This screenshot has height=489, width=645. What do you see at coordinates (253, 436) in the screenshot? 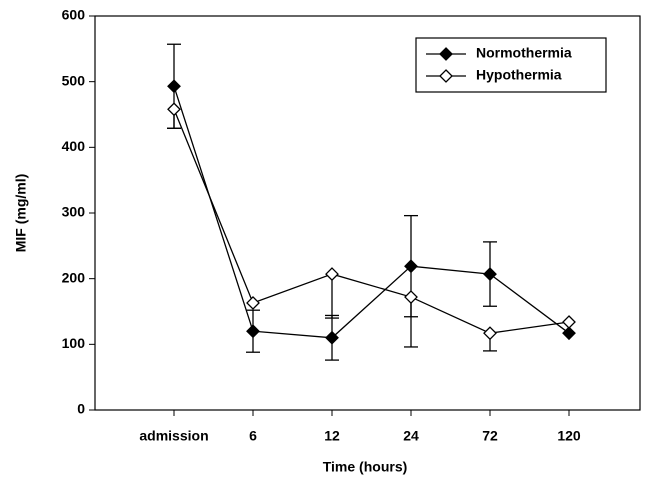
I see `x-tick-label: 6` at bounding box center [253, 436].